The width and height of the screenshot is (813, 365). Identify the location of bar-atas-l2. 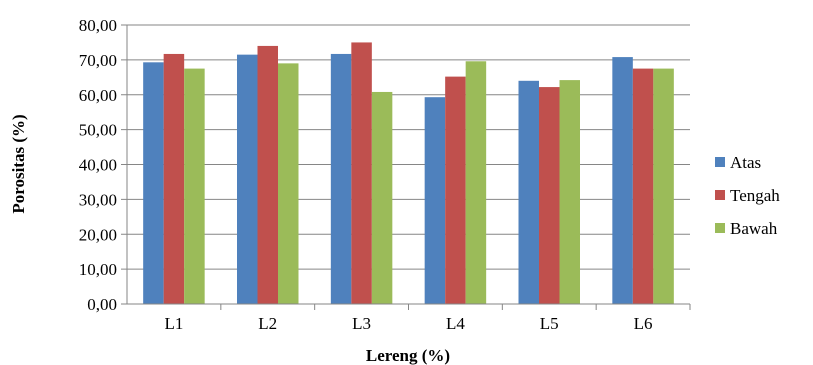
(247, 179).